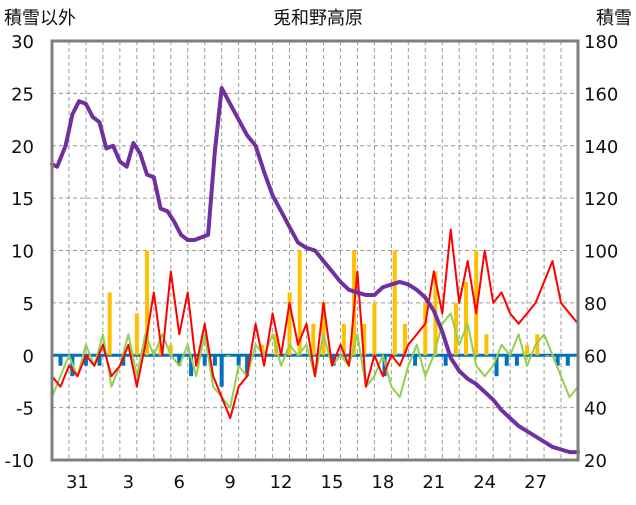 This screenshot has width=636, height=505. What do you see at coordinates (28, 304) in the screenshot?
I see `left-tick-label-5: 5` at bounding box center [28, 304].